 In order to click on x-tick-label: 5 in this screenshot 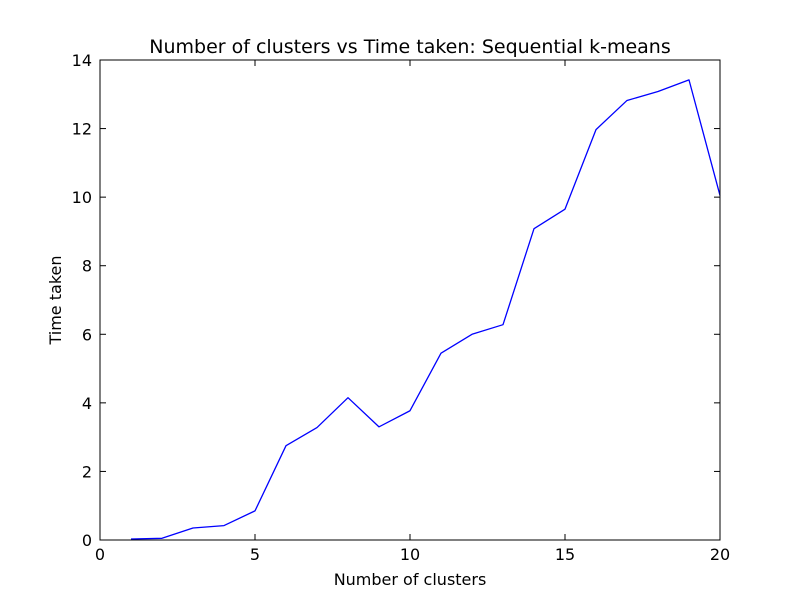, I will do `click(255, 554)`.